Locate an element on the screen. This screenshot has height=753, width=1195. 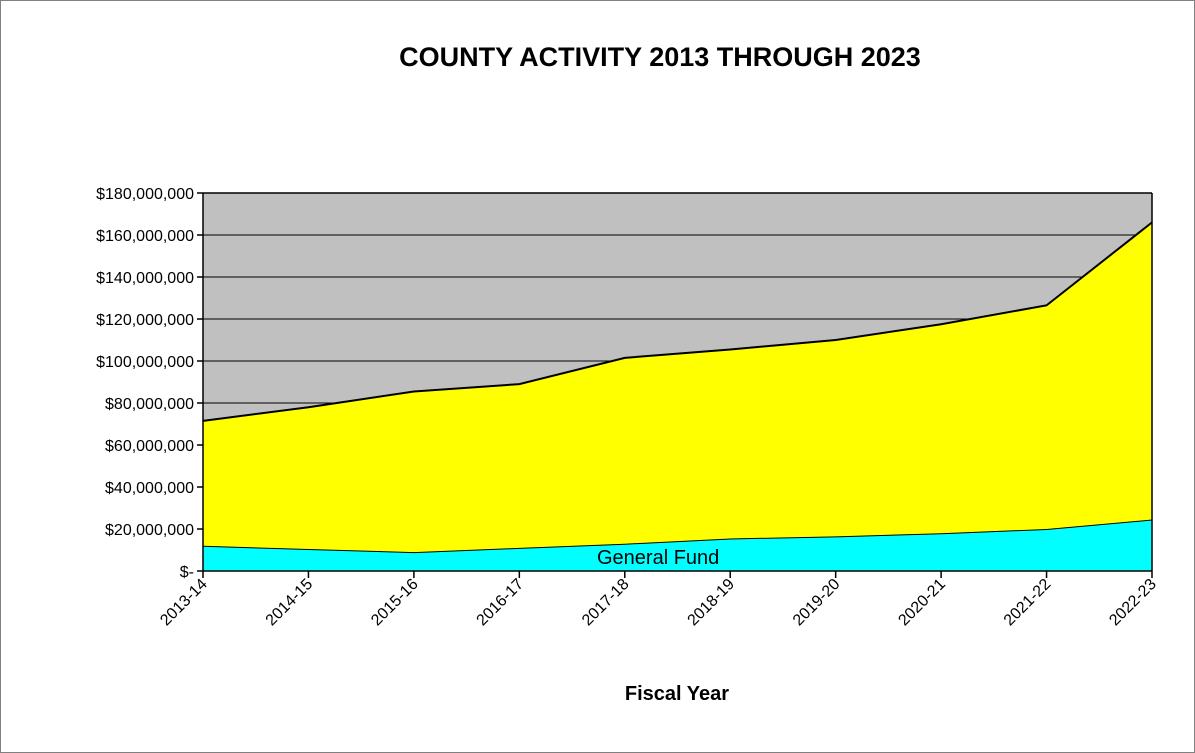
x-tick-label: 2016-17 is located at coordinates (501, 603).